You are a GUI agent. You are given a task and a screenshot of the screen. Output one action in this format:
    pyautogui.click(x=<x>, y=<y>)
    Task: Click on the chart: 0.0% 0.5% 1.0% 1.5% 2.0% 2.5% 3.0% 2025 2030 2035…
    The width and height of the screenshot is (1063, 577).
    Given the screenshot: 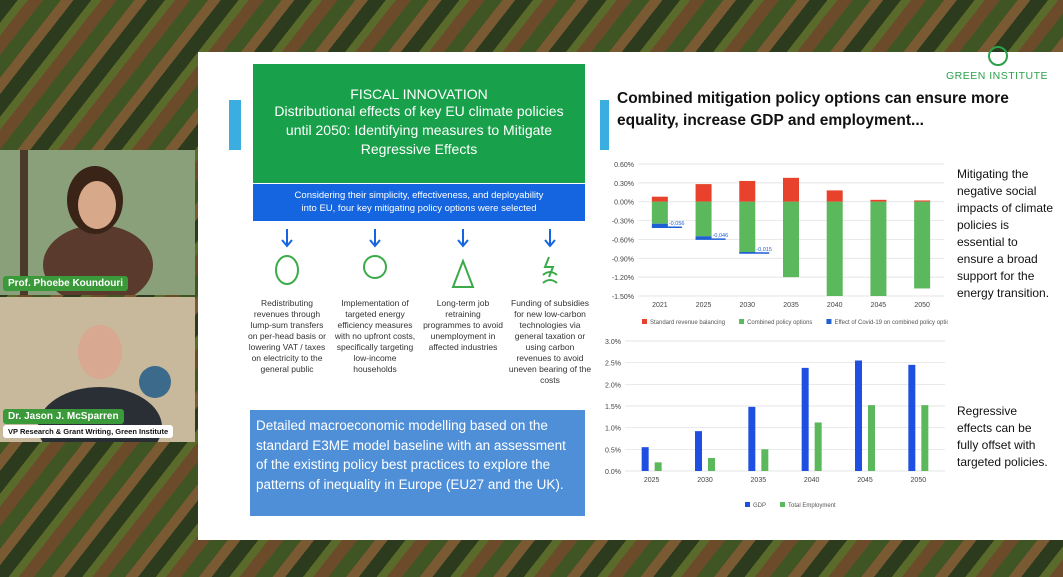 What is the action you would take?
    pyautogui.click(x=775, y=424)
    